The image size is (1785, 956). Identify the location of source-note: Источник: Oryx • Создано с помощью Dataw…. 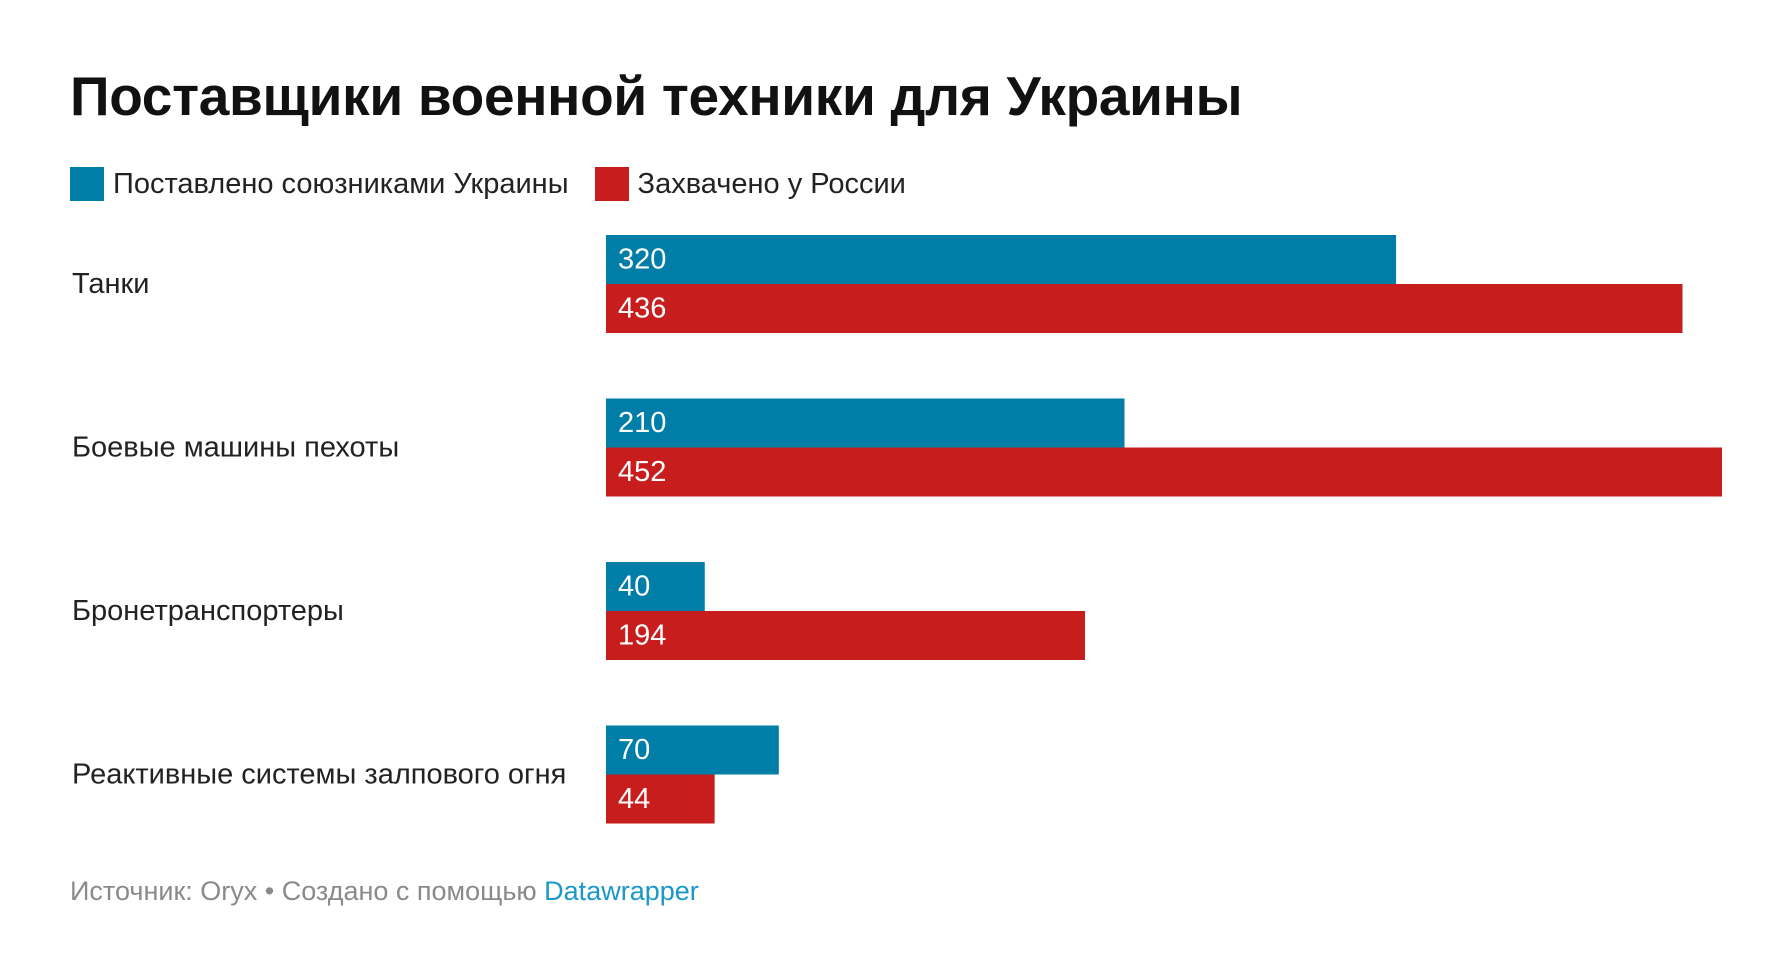
(384, 891).